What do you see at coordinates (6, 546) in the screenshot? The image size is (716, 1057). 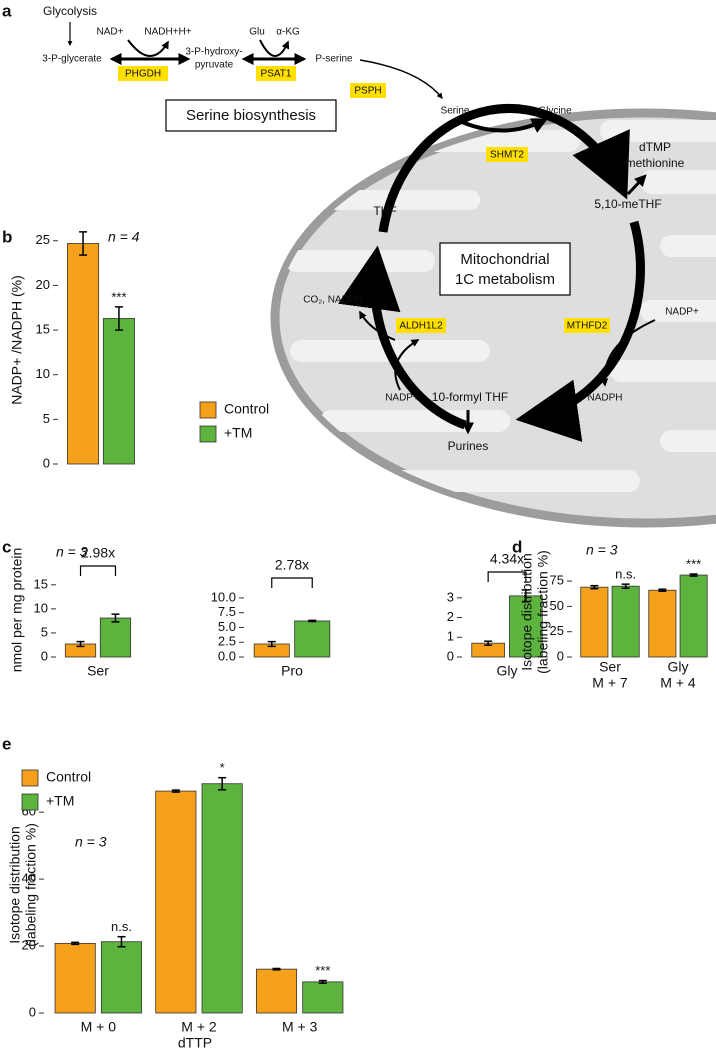 I see `panel-label: c` at bounding box center [6, 546].